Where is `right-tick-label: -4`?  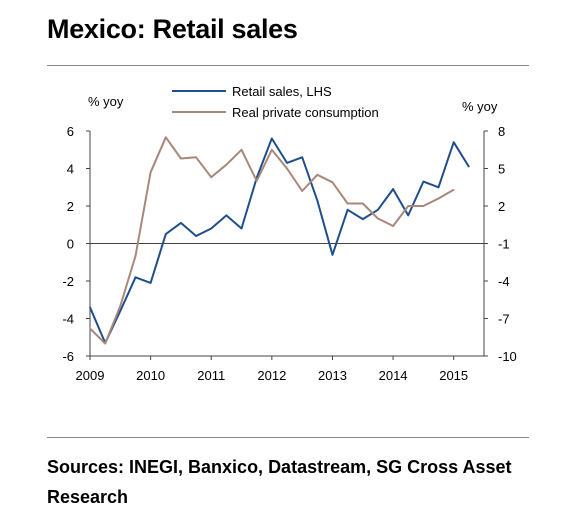
right-tick-label: -4 is located at coordinates (504, 281).